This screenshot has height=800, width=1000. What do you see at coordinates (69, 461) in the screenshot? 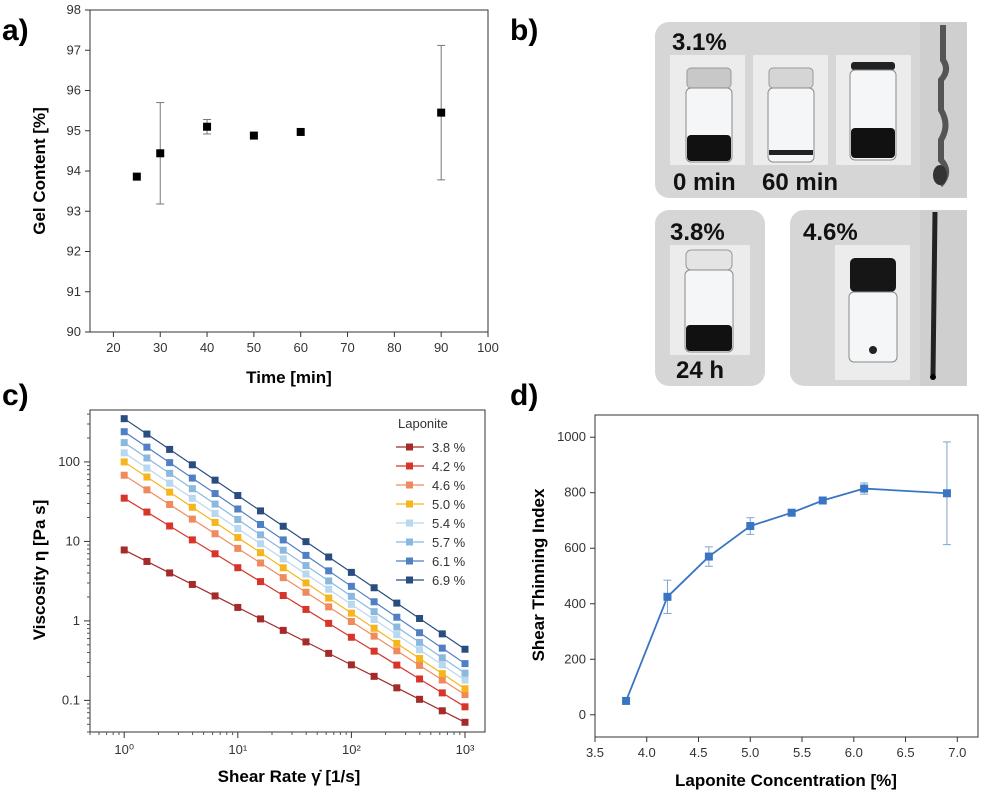
I see `panel-c-ytick-label: 100` at bounding box center [69, 461].